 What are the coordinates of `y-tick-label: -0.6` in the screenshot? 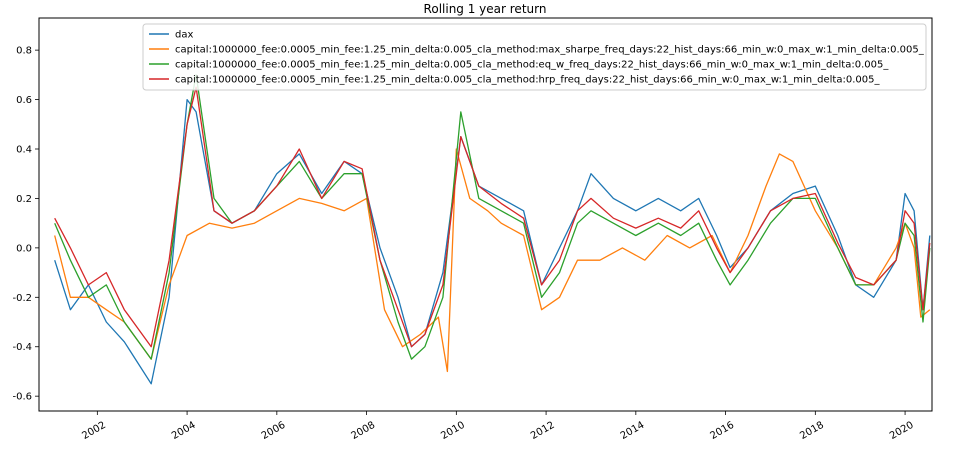 It's located at (22, 397).